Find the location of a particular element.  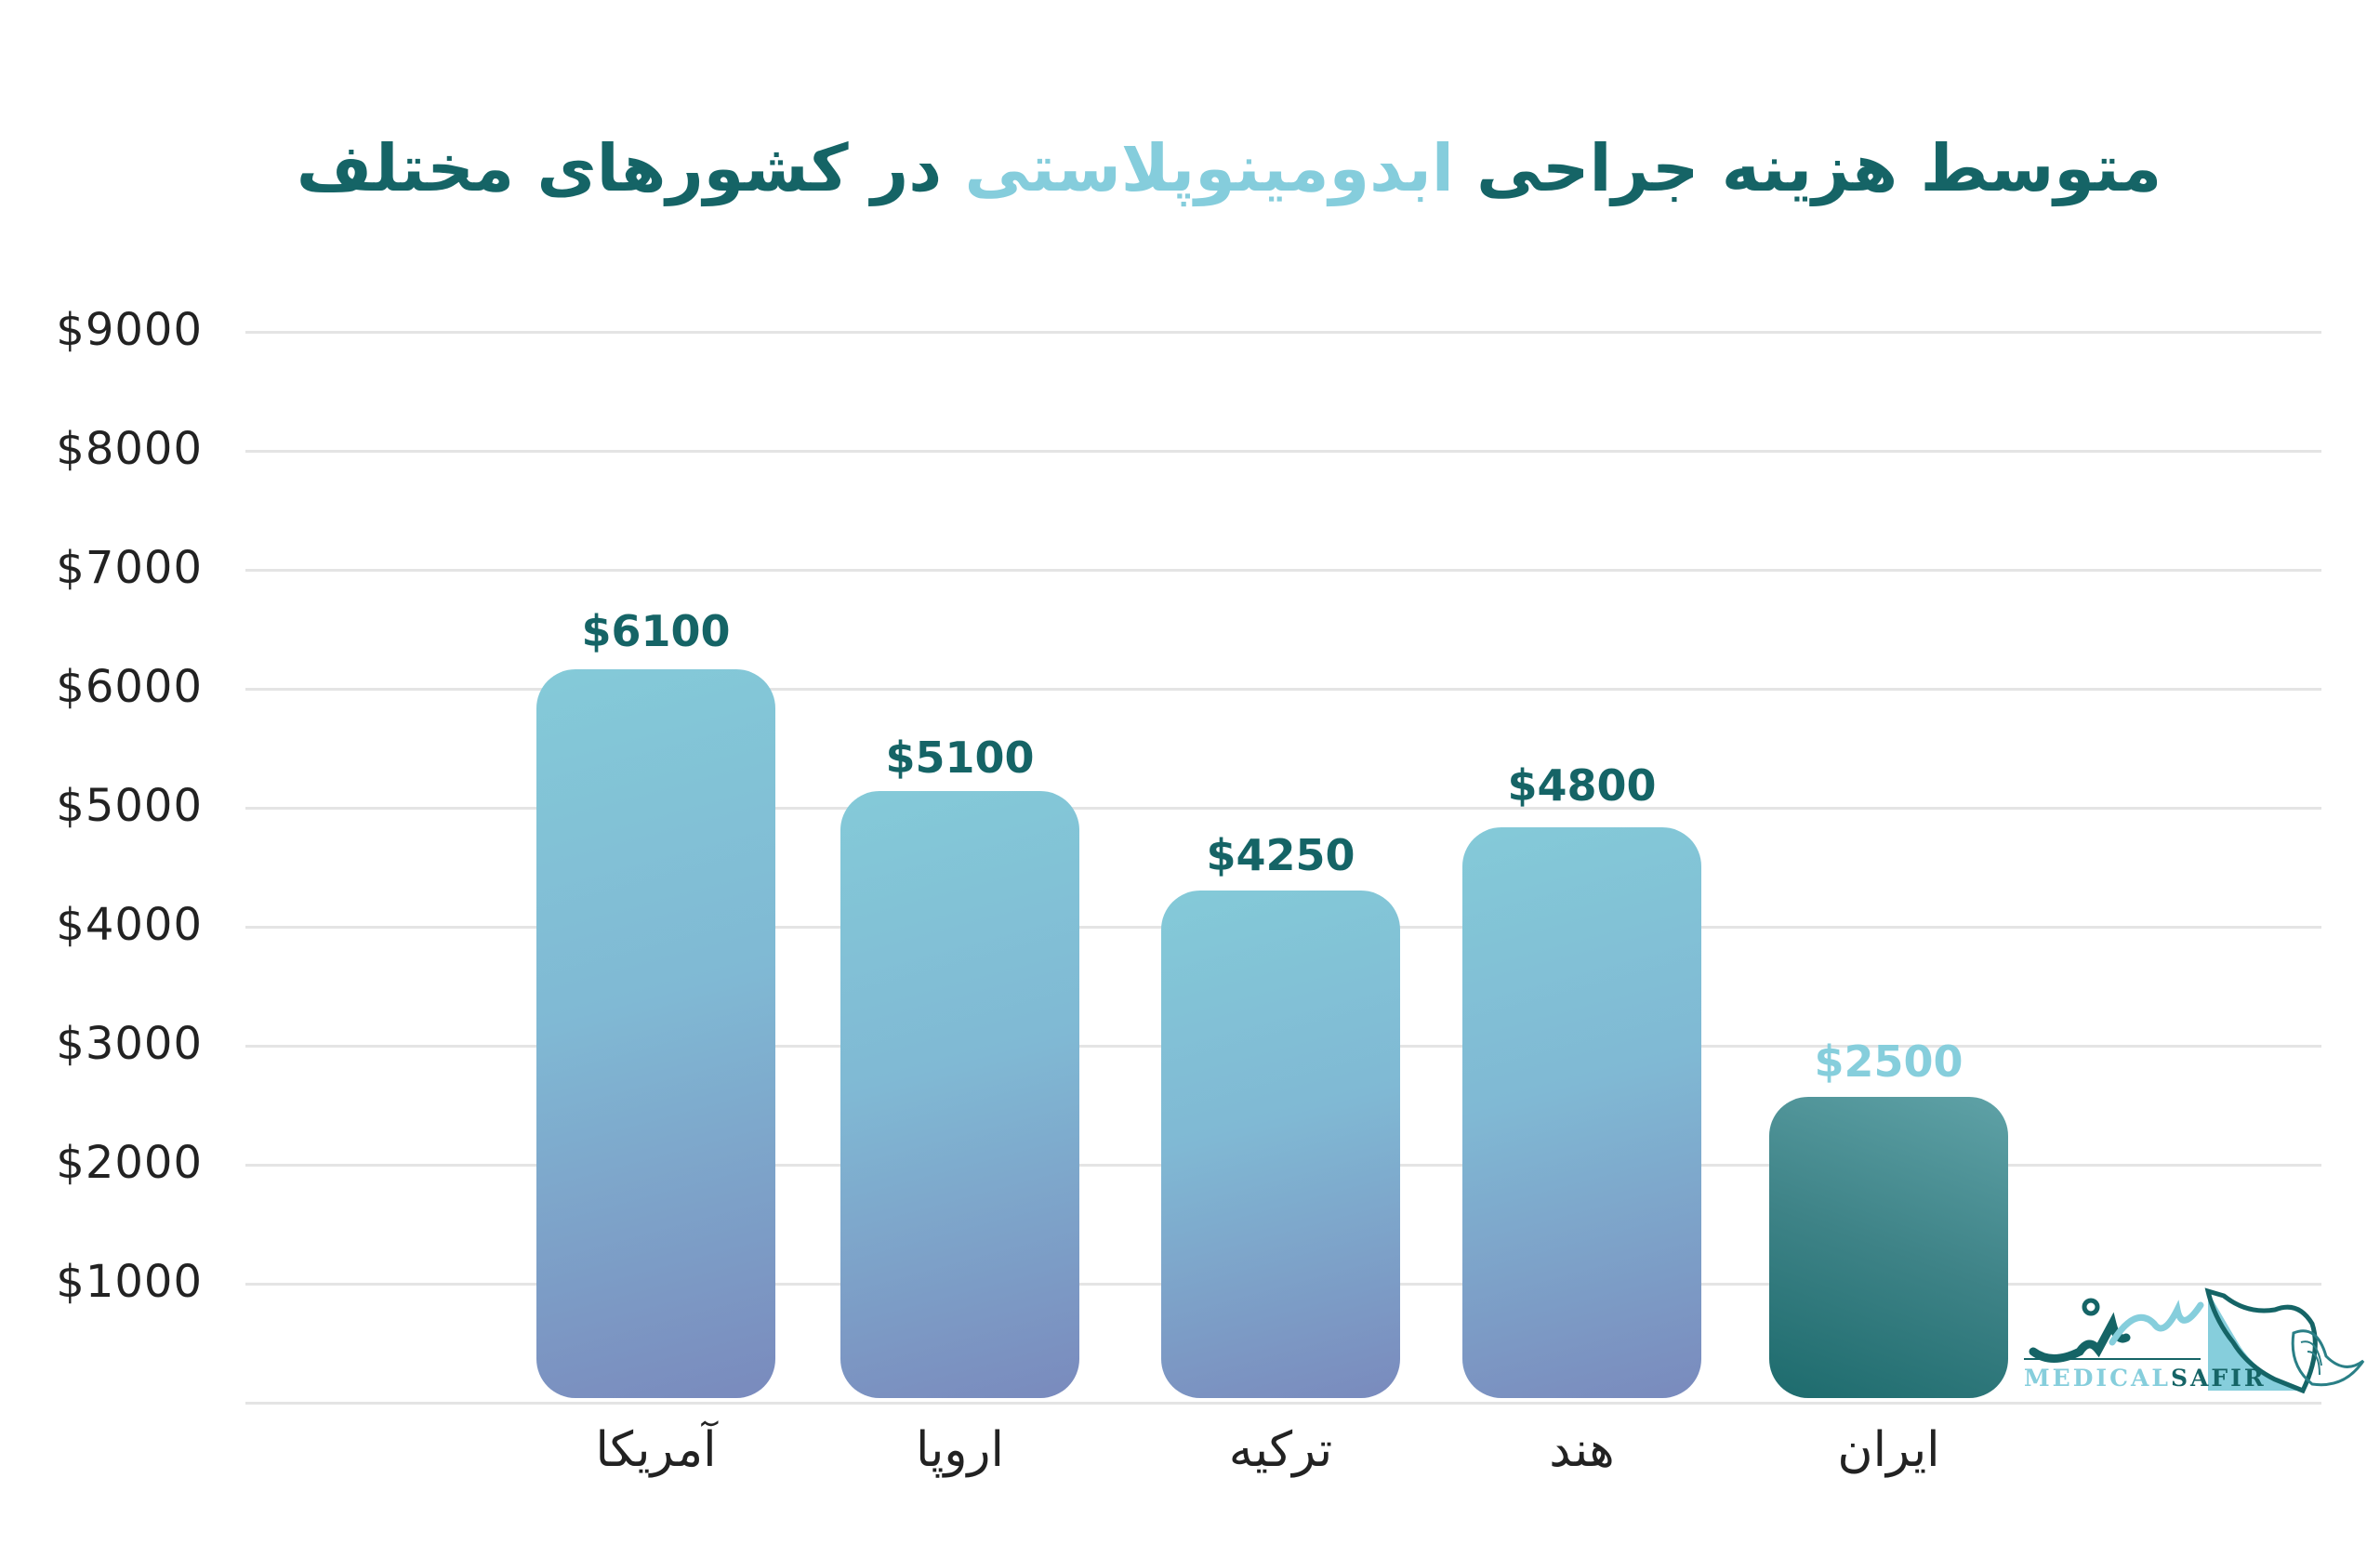

bar-usa is located at coordinates (655, 1033).